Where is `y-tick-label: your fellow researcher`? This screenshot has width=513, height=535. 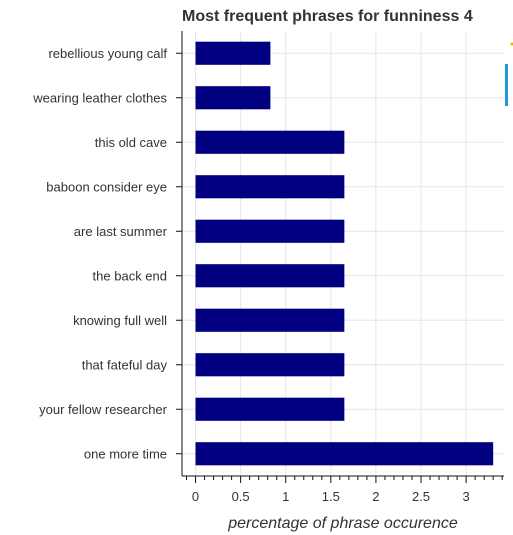 y-tick-label: your fellow researcher is located at coordinates (103, 409).